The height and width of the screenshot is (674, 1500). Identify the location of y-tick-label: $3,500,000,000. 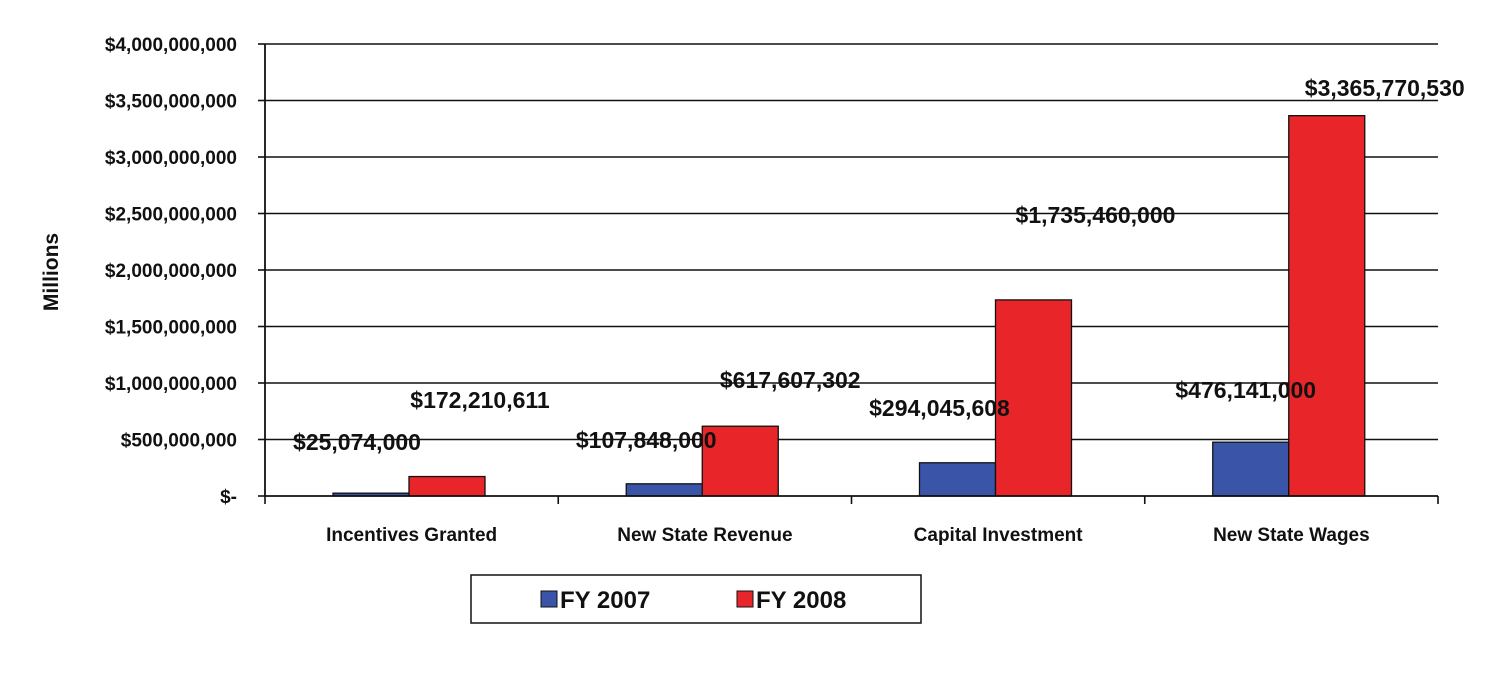
(171, 102).